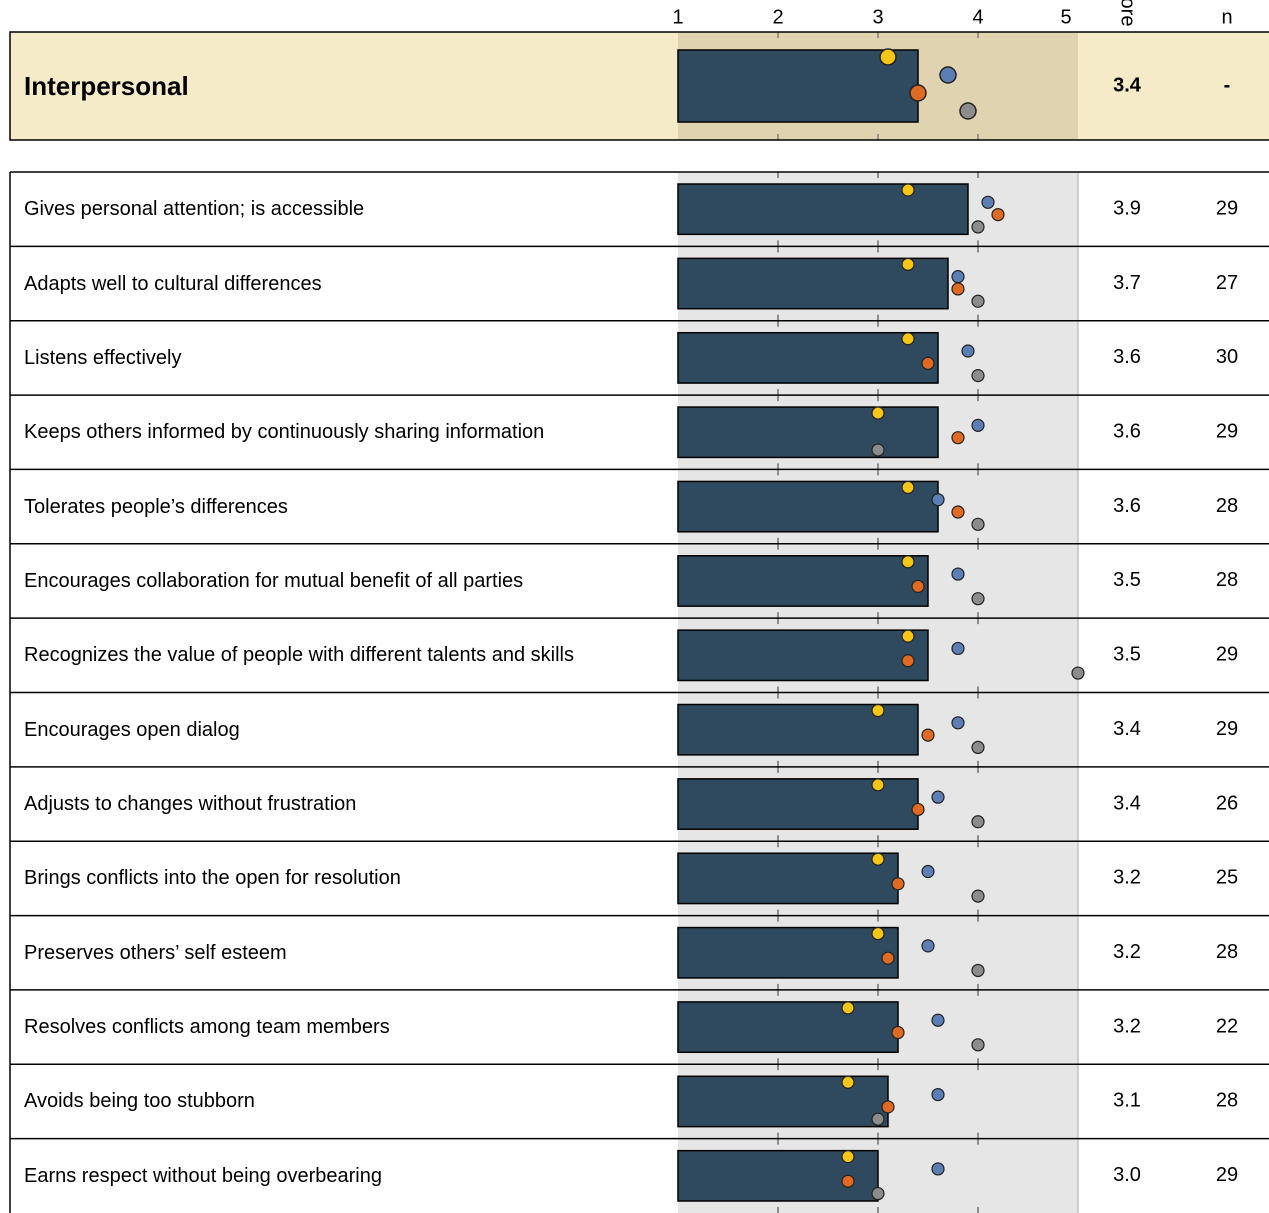 This screenshot has height=1213, width=1269. Describe the element at coordinates (1127, 208) in the screenshot. I see `score: 3.9` at that location.